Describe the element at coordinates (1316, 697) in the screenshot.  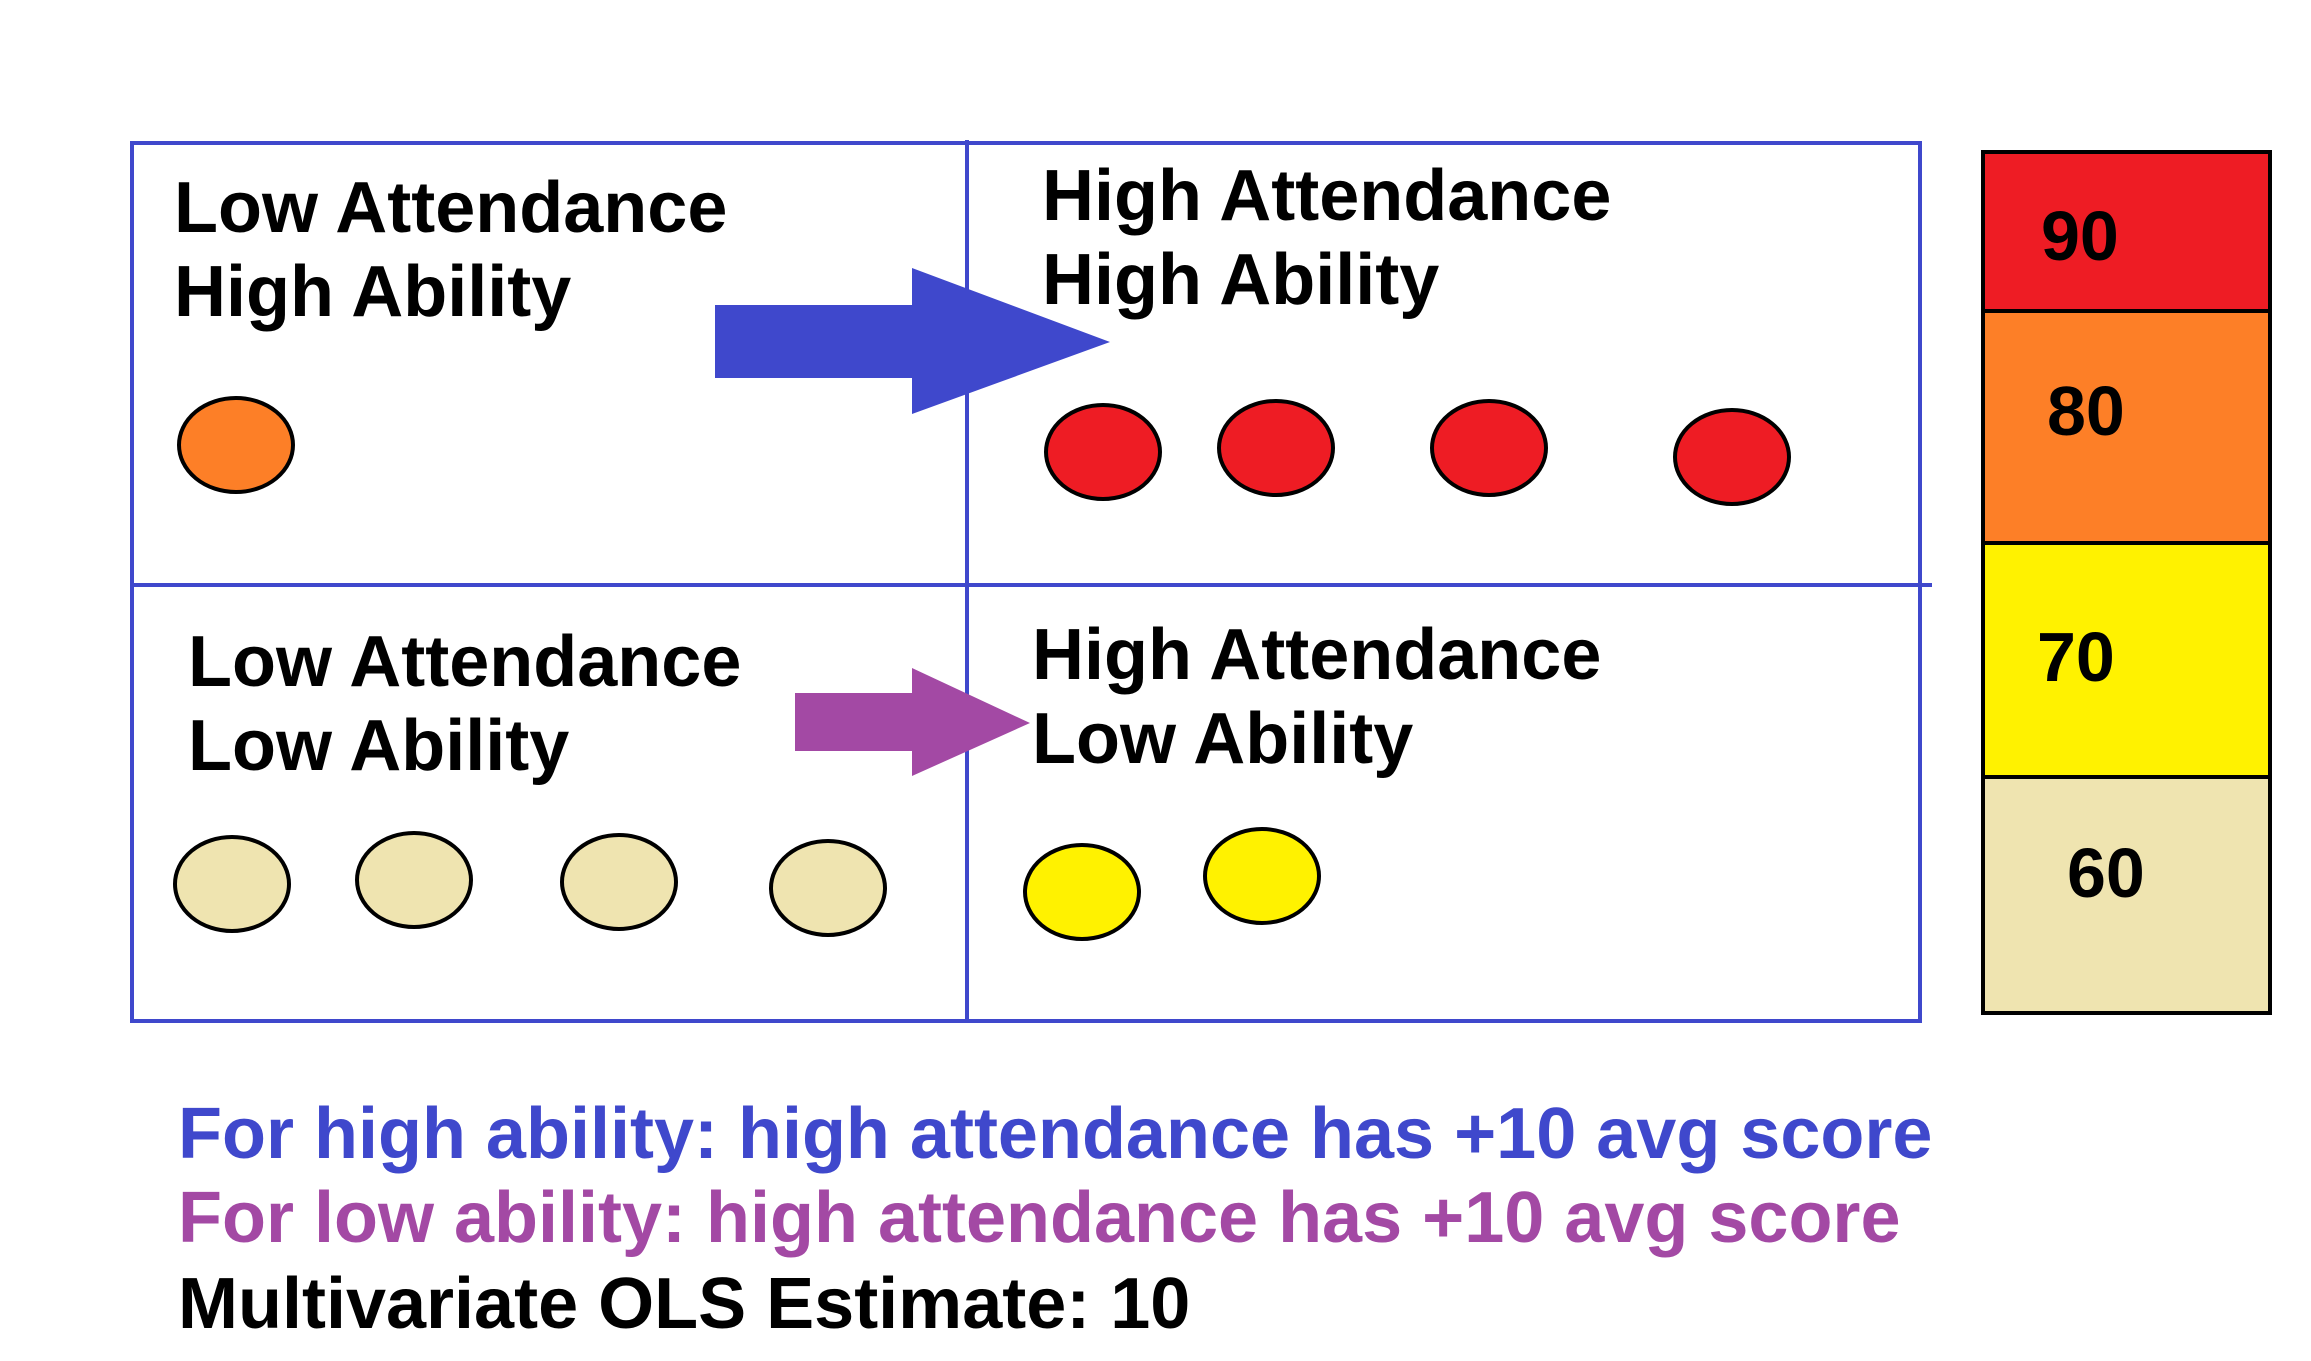
I see `quadrant-label-bottom-right: High Attendance Low Ability` at that location.